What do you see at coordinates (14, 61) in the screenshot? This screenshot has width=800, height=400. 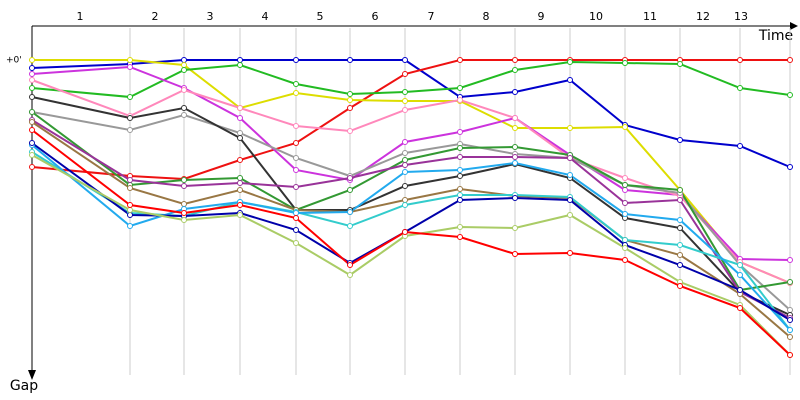 I see `y-tick-label: +0'` at bounding box center [14, 61].